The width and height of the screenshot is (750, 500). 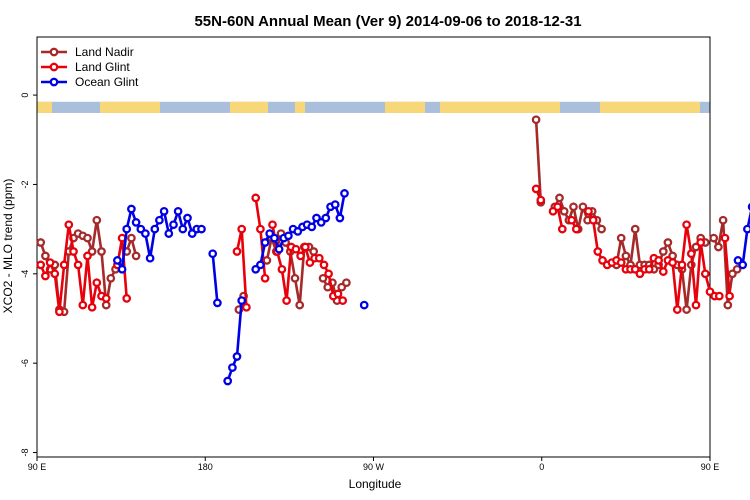 I want to click on y-tick-label: -8, so click(x=25, y=453).